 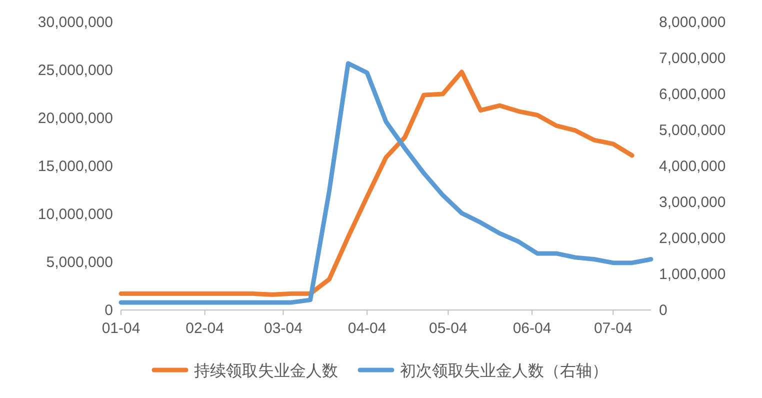 I want to click on y2-tick-label: 3,000,000, so click(x=692, y=202).